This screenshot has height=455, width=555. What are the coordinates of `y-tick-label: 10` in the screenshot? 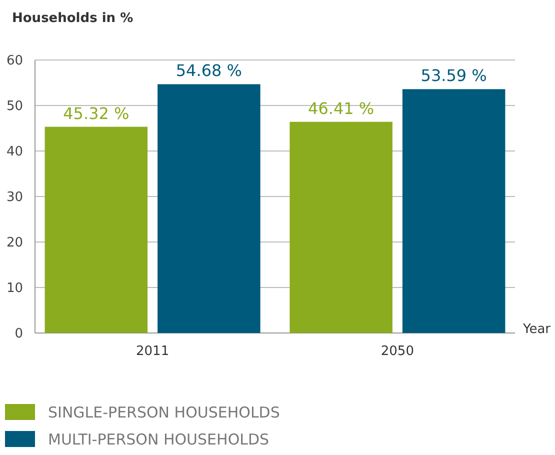 It's located at (14, 288).